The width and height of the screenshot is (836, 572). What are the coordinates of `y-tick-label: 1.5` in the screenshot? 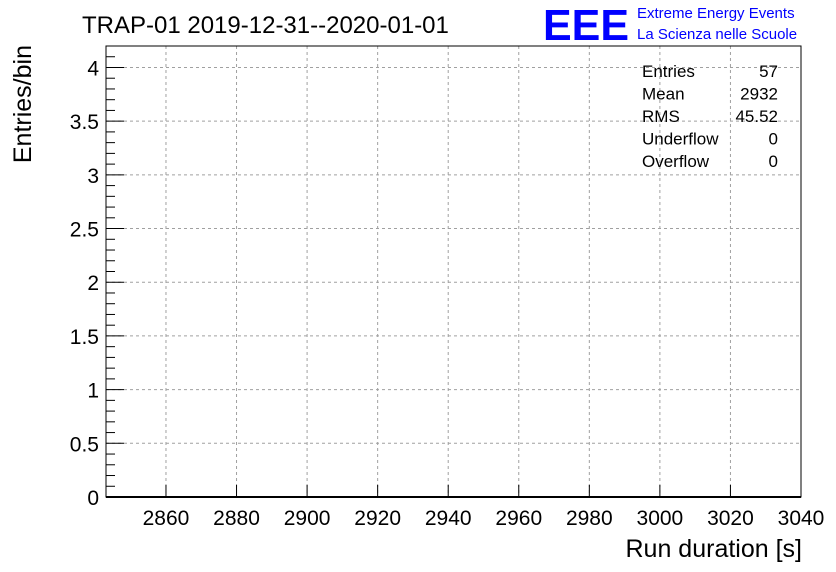 It's located at (84, 337).